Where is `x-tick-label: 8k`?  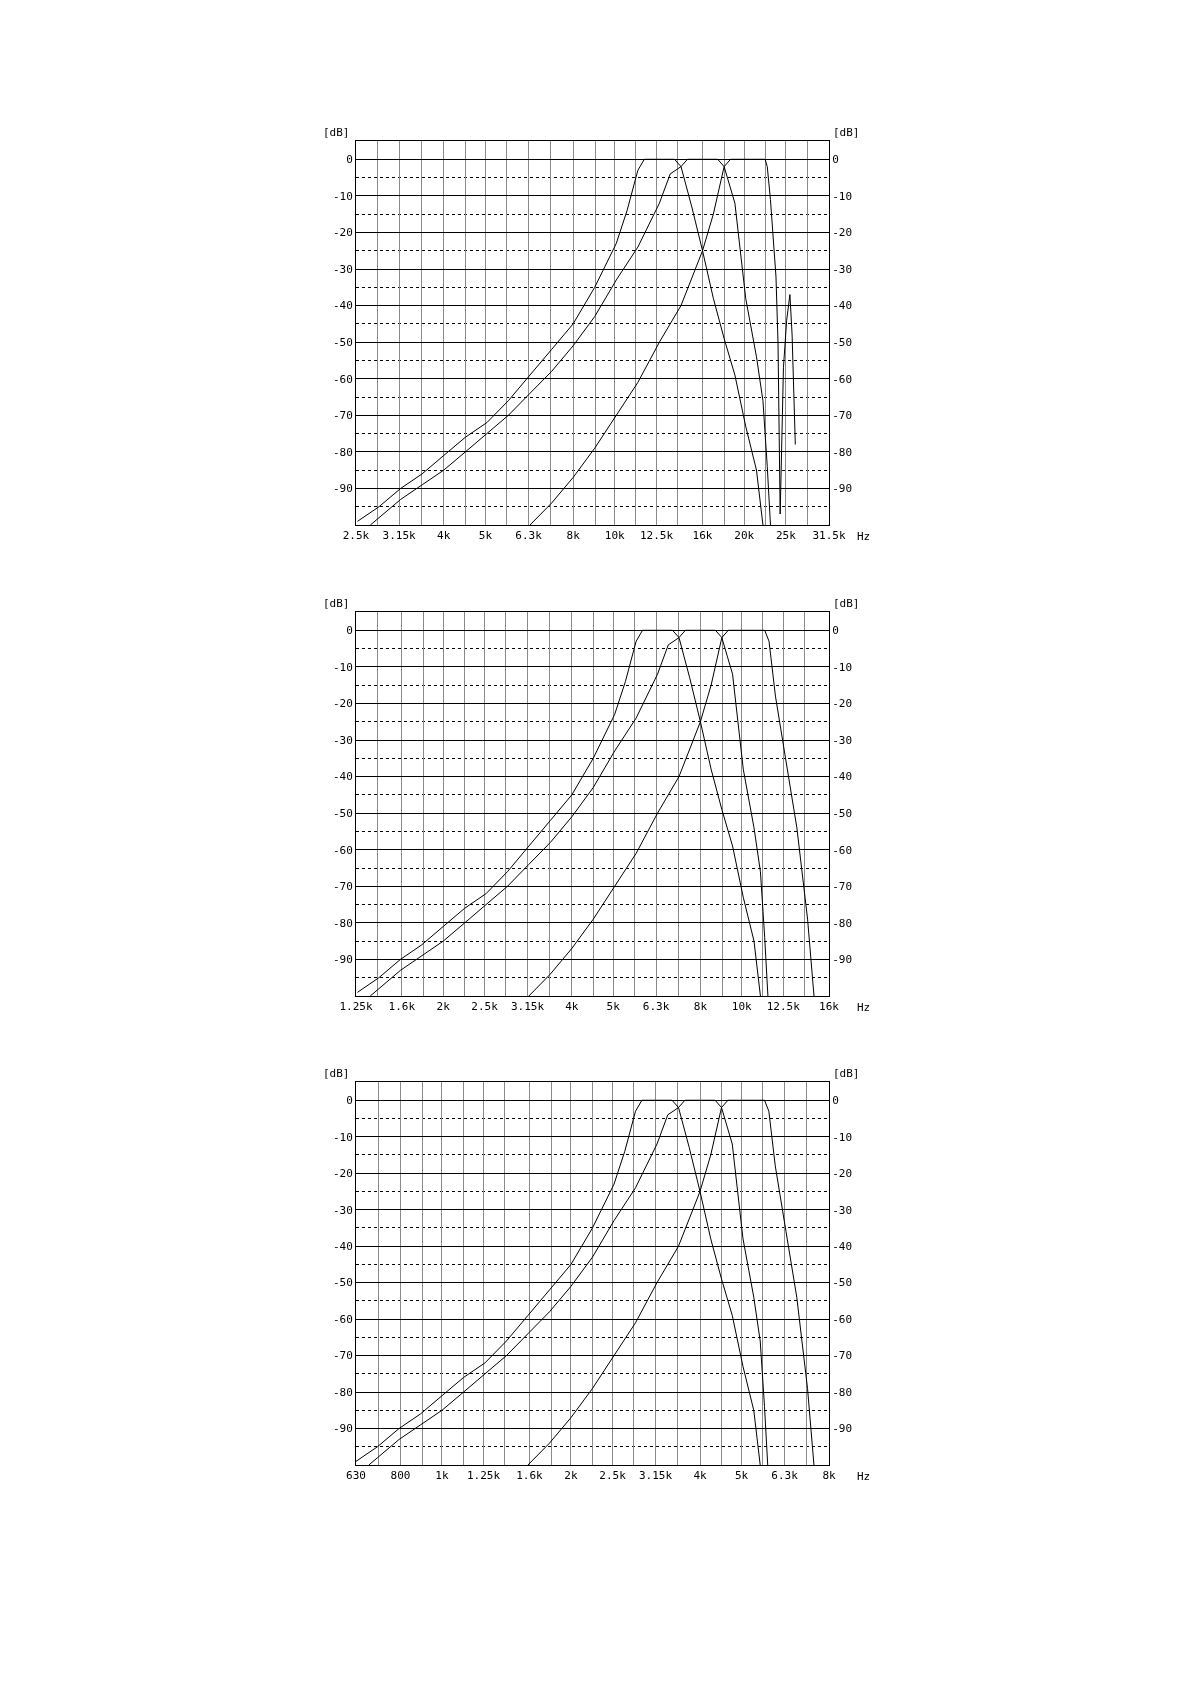
x-tick-label: 8k is located at coordinates (700, 1007).